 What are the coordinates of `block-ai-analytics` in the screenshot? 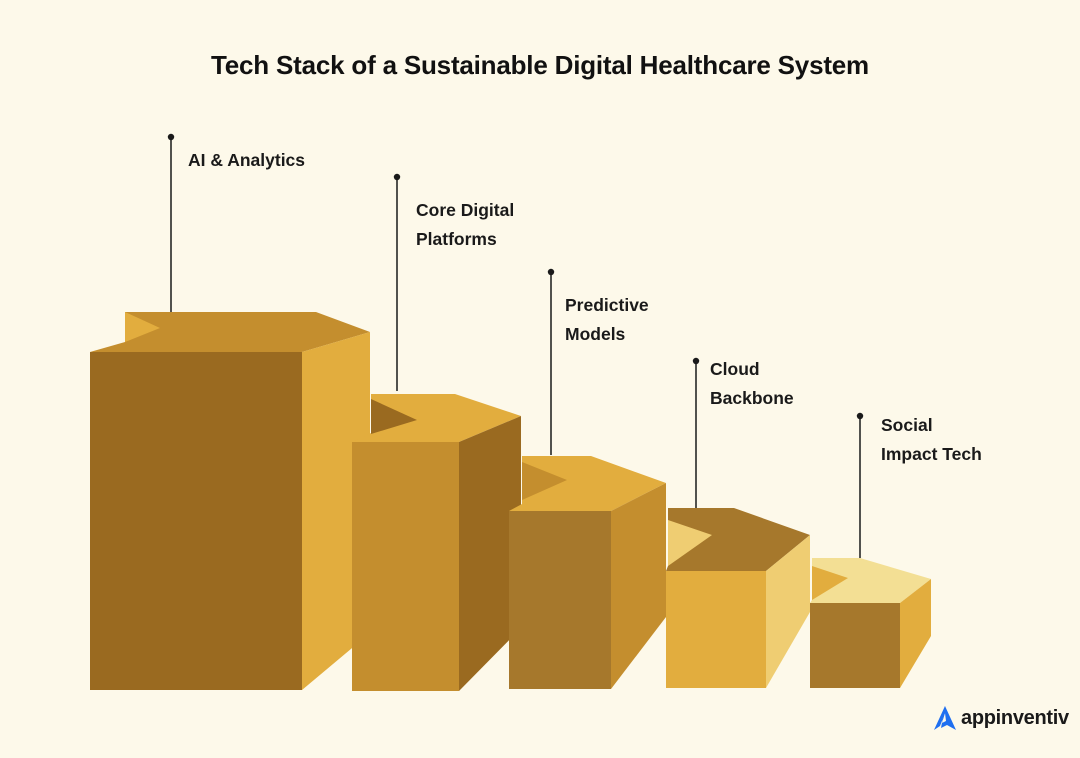 It's located at (230, 501).